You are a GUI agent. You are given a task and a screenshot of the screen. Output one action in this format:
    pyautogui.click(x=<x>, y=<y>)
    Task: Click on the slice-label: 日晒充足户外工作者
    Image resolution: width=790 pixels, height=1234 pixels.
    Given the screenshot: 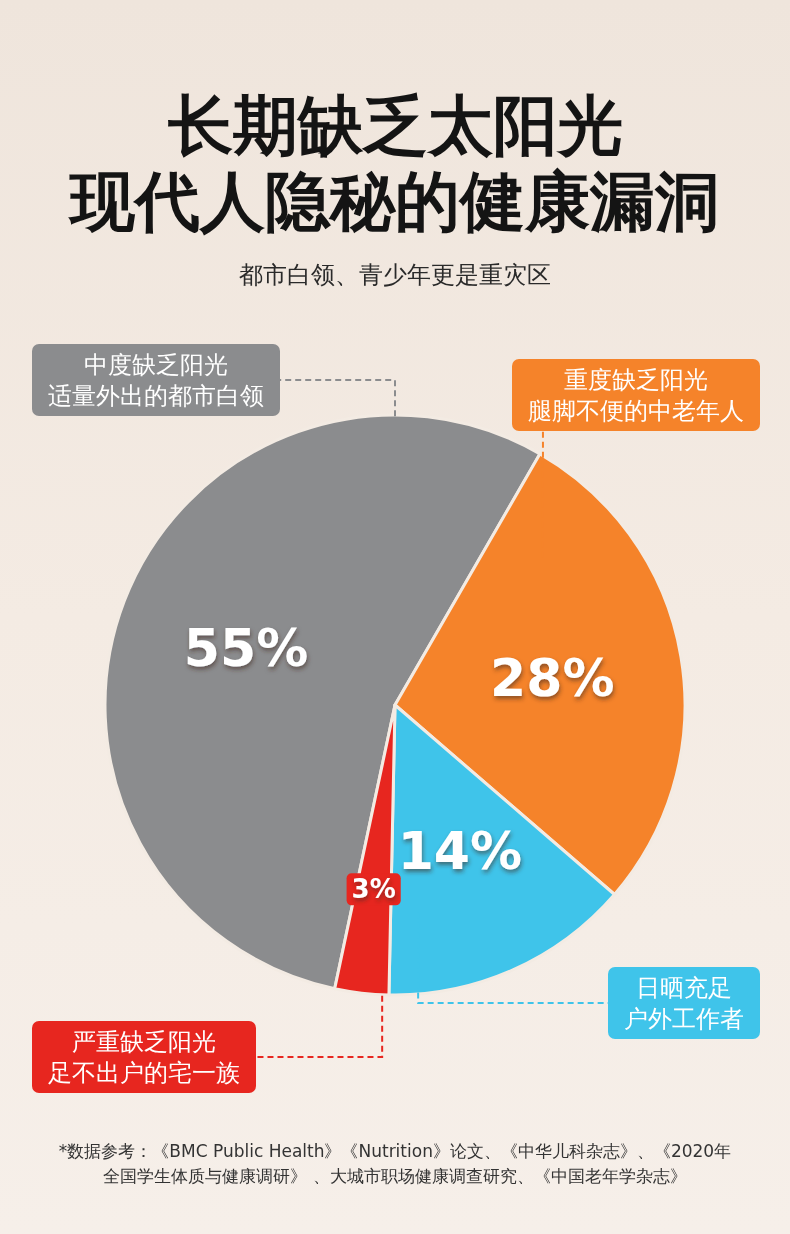 What is the action you would take?
    pyautogui.click(x=684, y=1003)
    